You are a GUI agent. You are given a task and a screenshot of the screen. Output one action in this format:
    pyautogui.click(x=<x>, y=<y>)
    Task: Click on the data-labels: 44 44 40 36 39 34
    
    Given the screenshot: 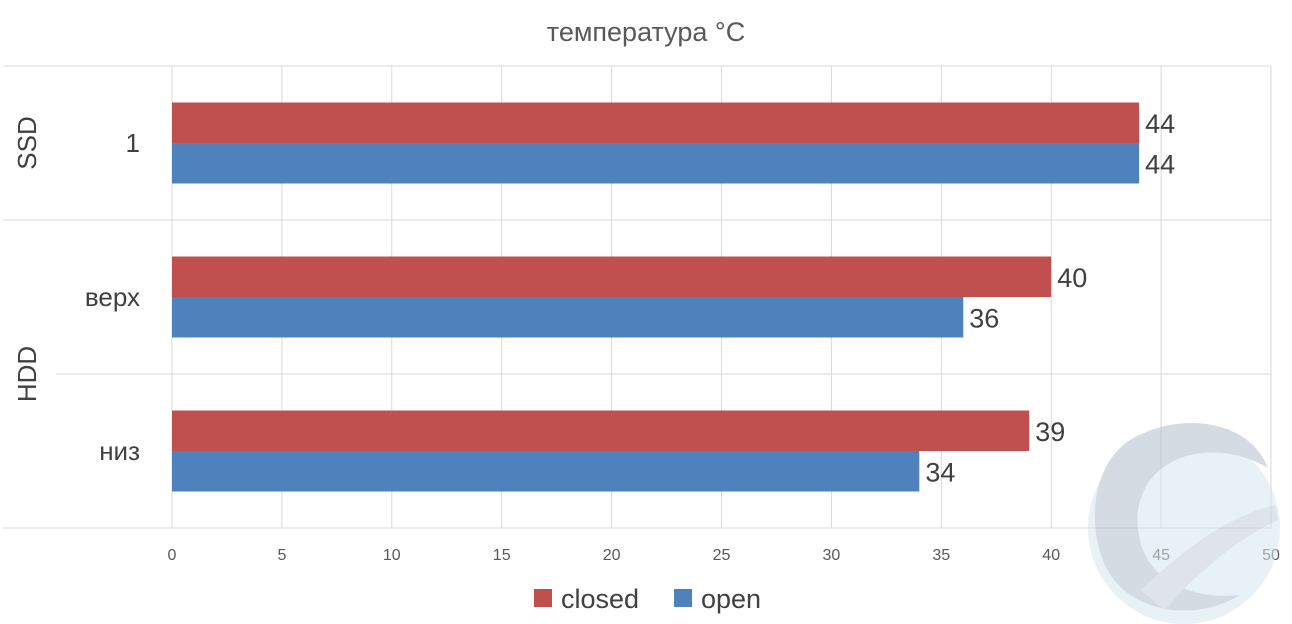 What is the action you would take?
    pyautogui.click(x=1050, y=298)
    